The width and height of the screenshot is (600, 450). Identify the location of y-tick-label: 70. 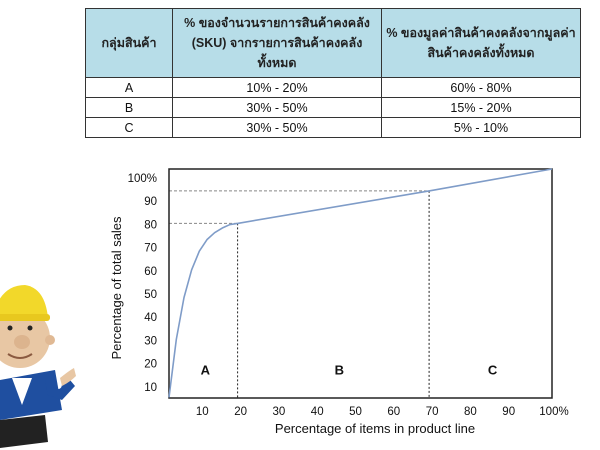
(150, 249).